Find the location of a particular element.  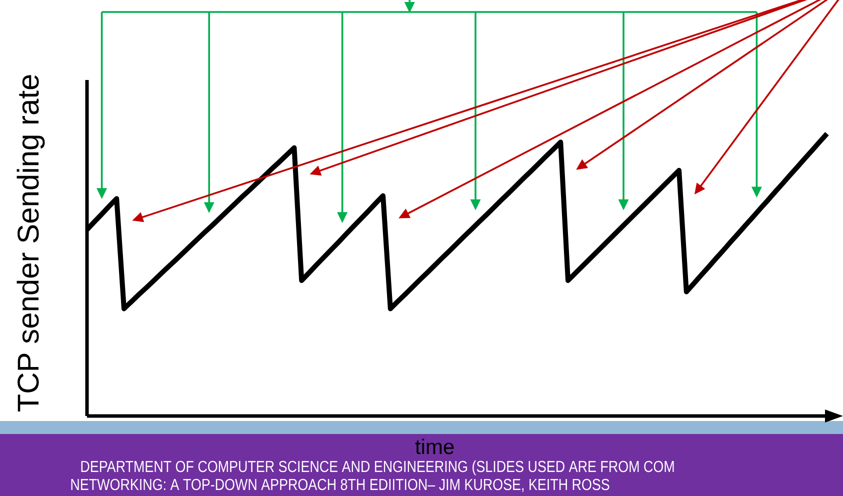

x-axis-title: time is located at coordinates (434, 446).